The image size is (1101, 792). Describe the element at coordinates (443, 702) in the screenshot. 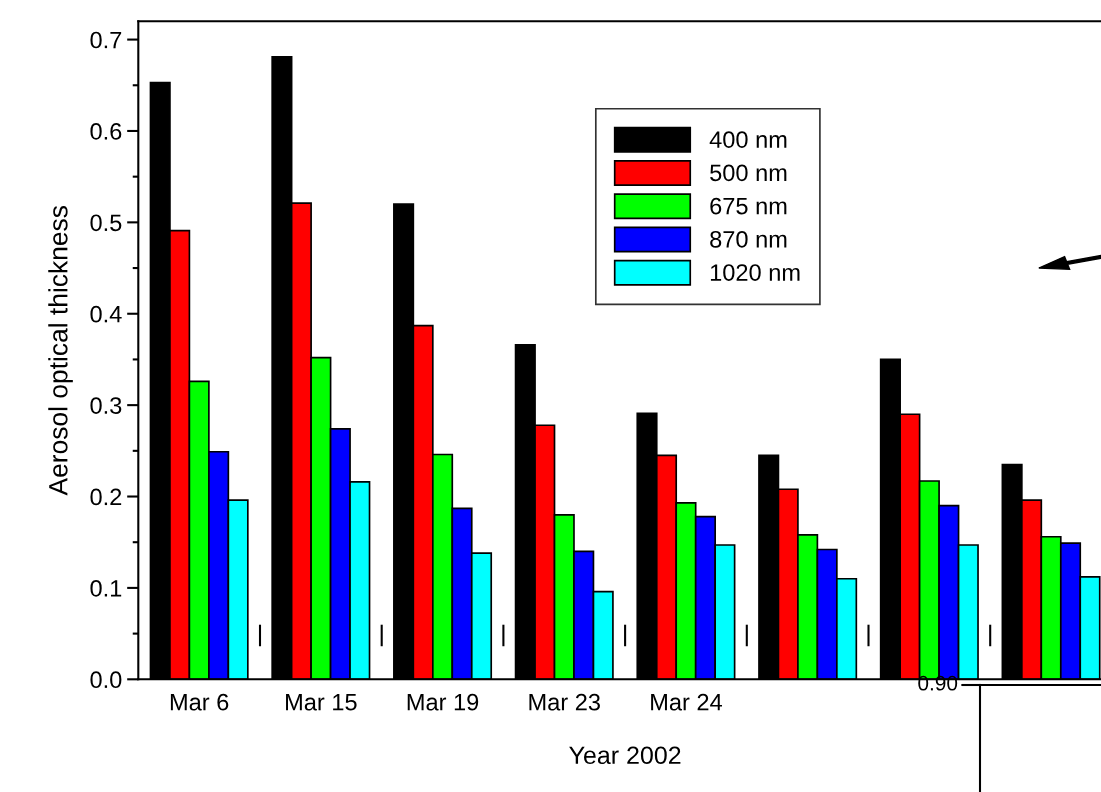

I see `x-tick-label: Mar 19` at that location.